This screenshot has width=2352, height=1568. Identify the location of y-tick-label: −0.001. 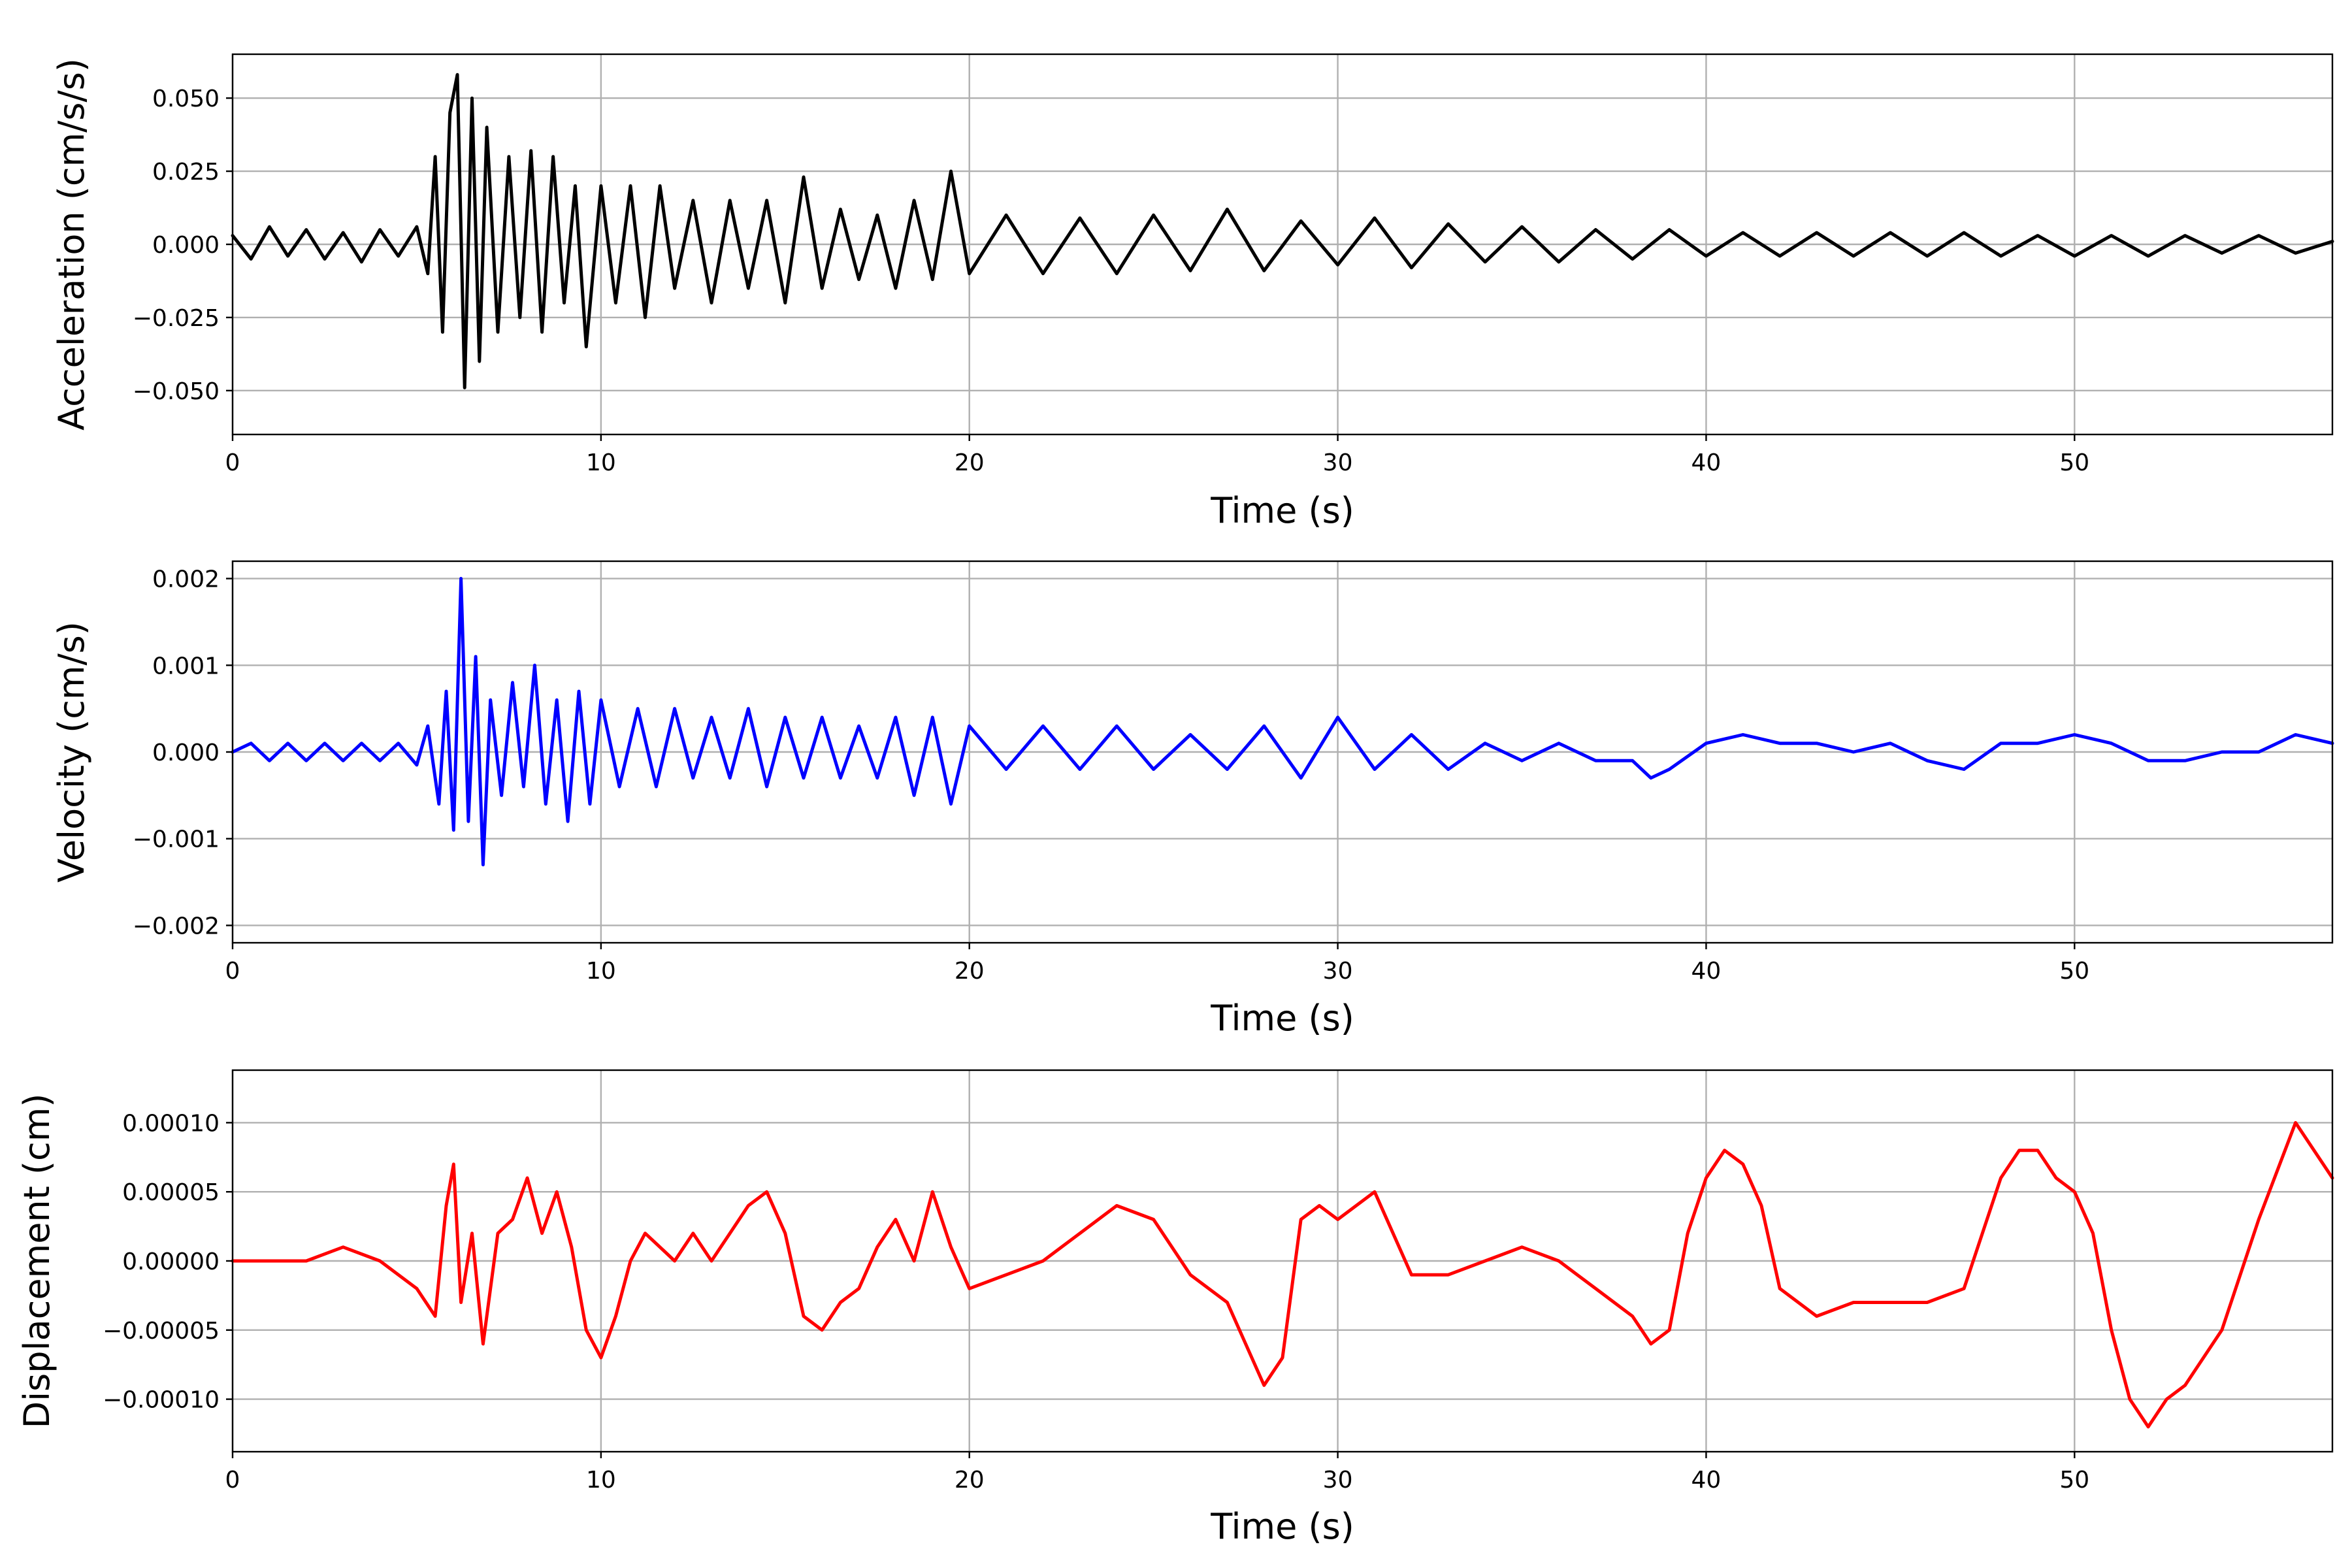
(176, 839).